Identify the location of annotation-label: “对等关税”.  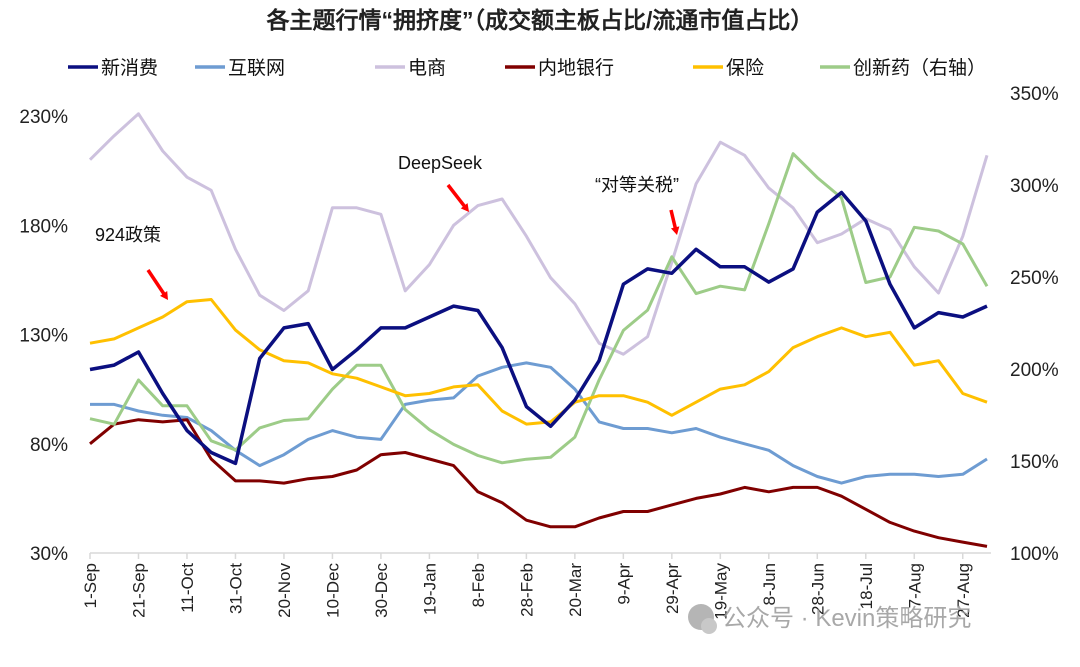
(637, 185).